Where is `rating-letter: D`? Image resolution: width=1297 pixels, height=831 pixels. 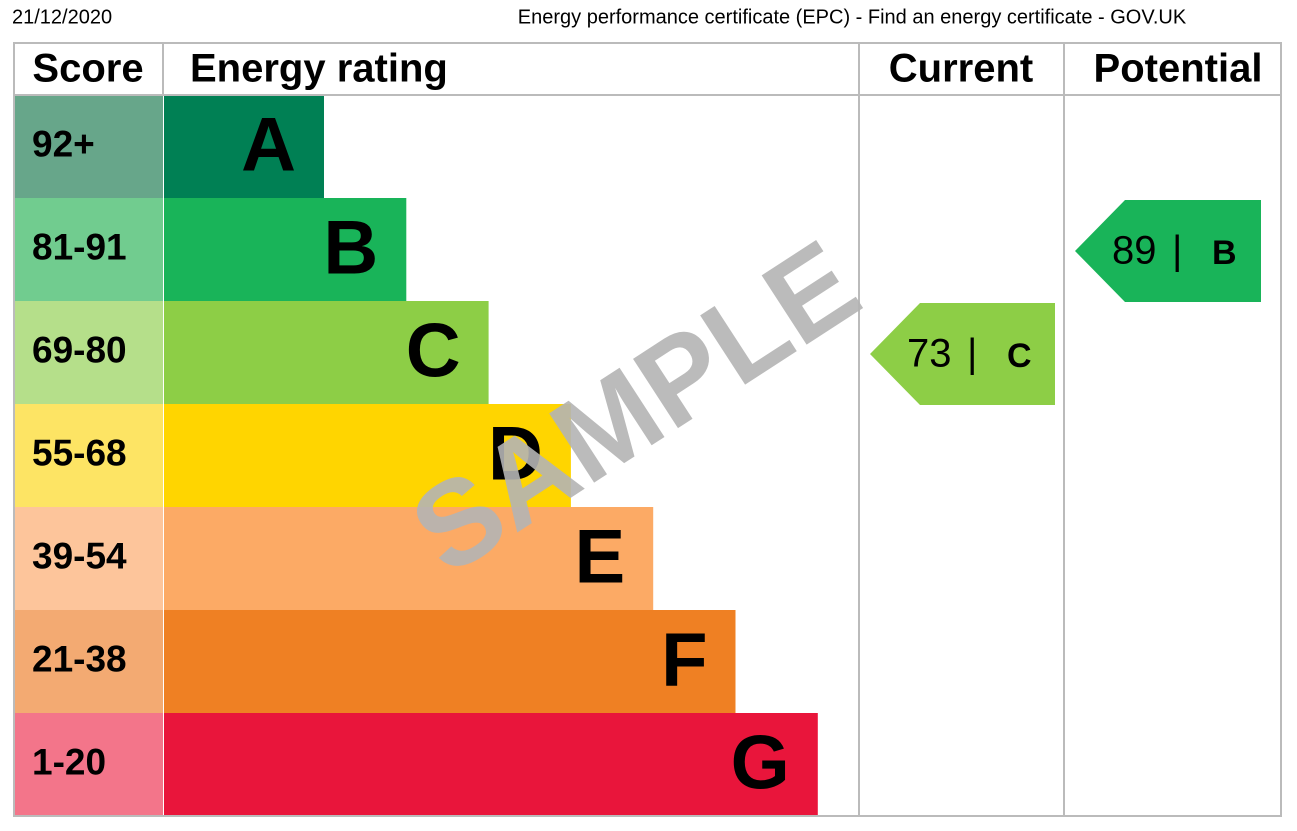 rating-letter: D is located at coordinates (515, 454).